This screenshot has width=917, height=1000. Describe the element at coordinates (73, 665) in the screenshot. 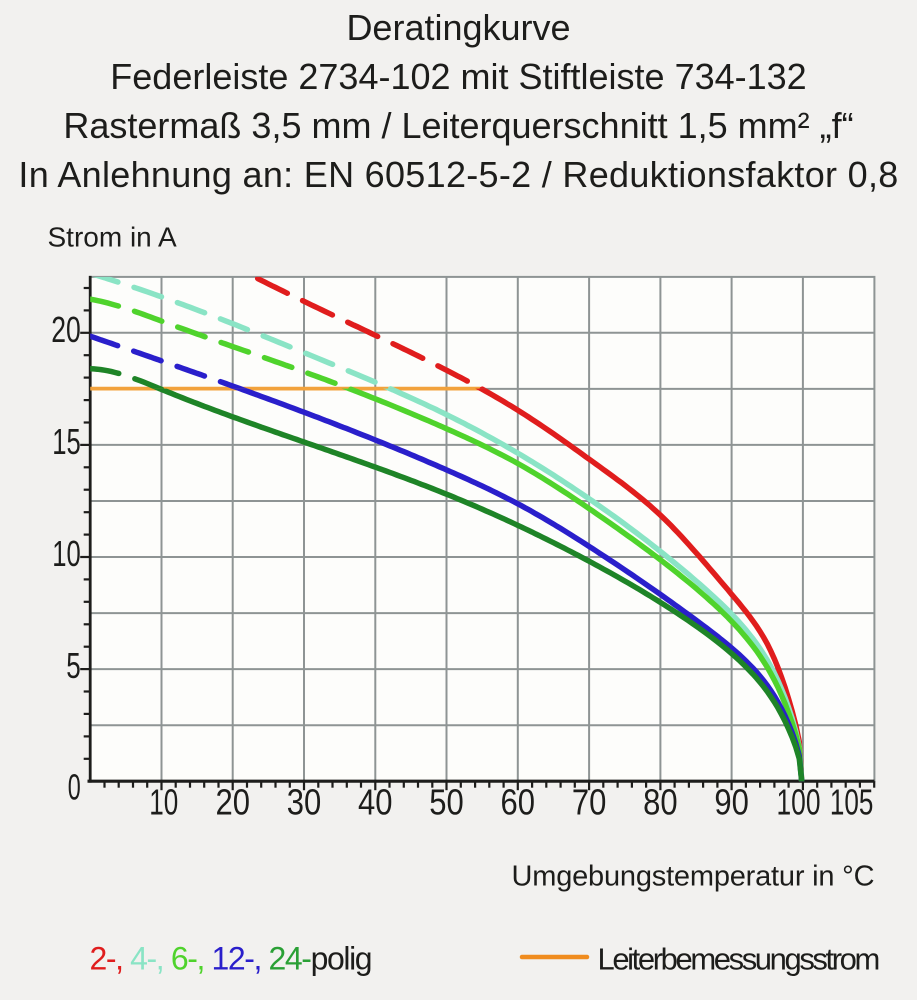

I see `svg-text: 5` at that location.